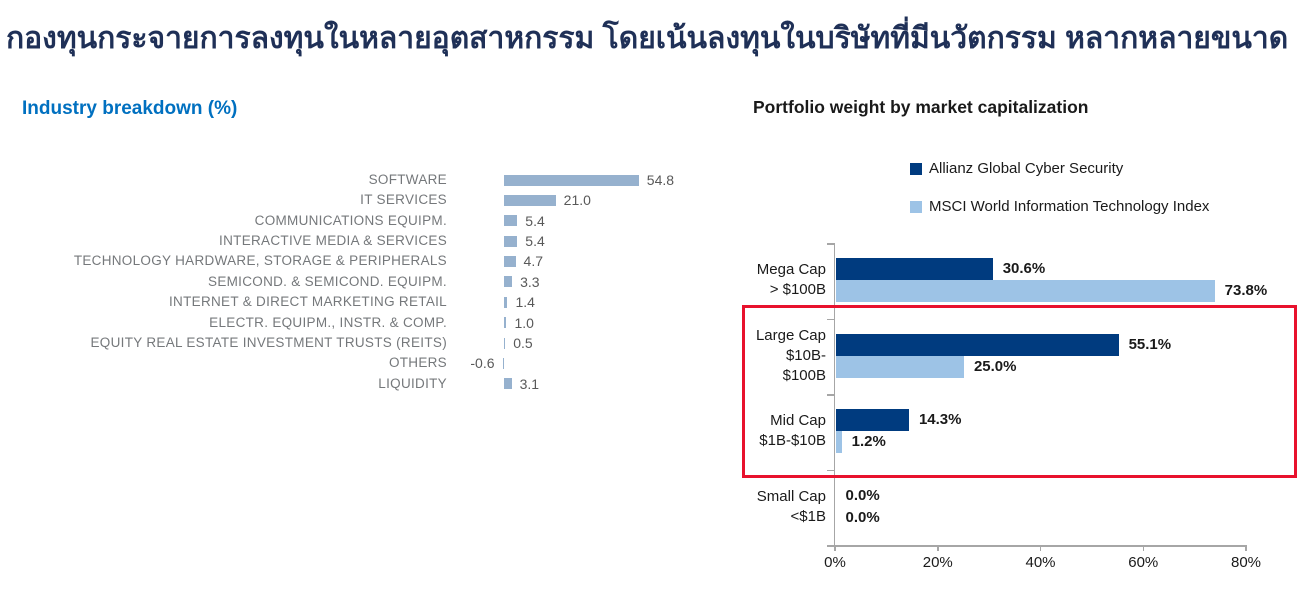 The width and height of the screenshot is (1309, 606). Describe the element at coordinates (1024, 268) in the screenshot. I see `bar-value-label: 30.6%` at that location.